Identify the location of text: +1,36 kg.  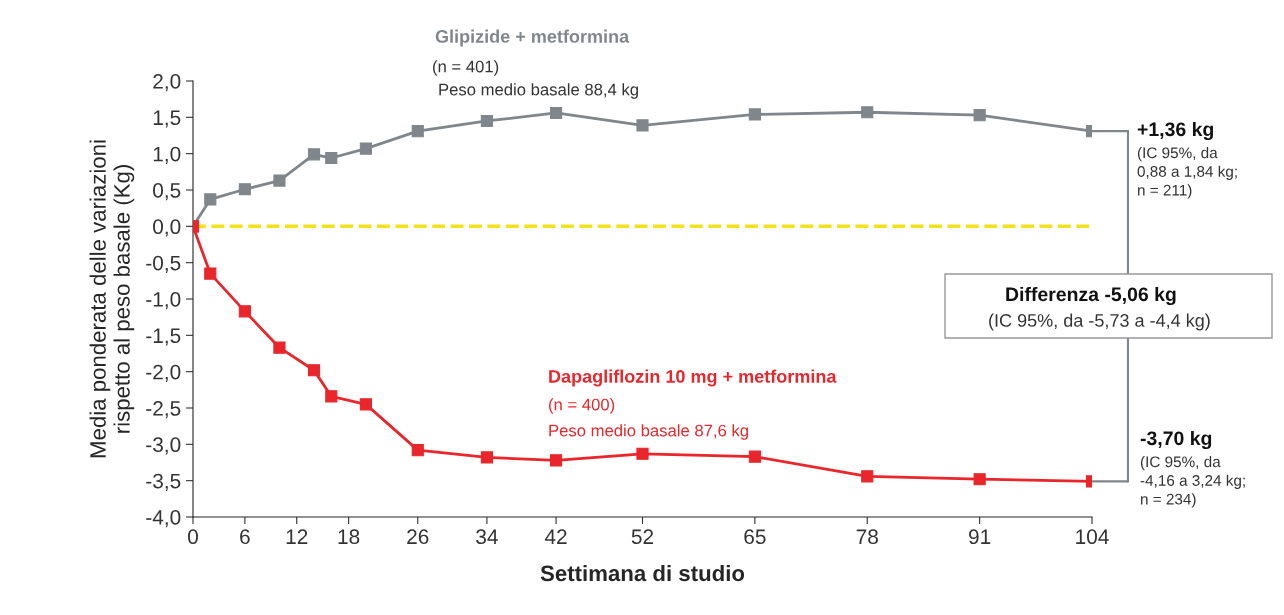
(1175, 131).